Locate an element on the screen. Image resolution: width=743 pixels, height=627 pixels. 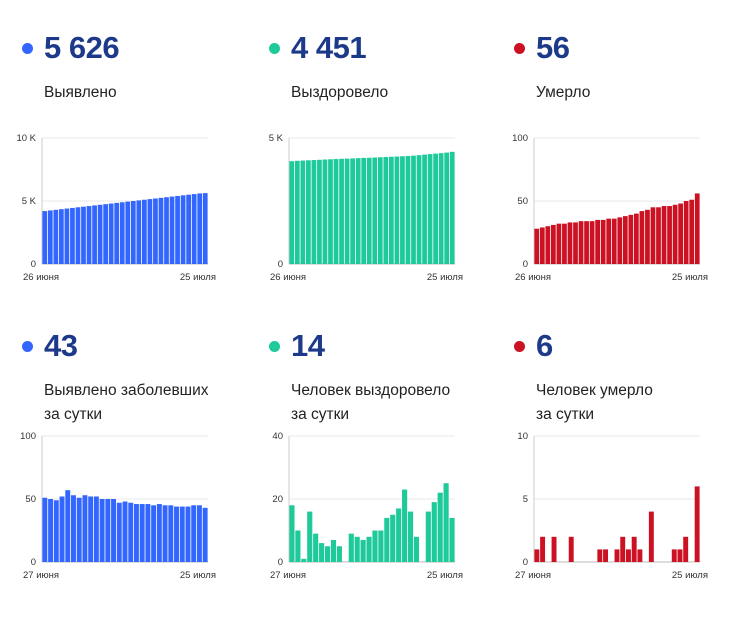
x-tick-label-start: 27 июня is located at coordinates (288, 575).